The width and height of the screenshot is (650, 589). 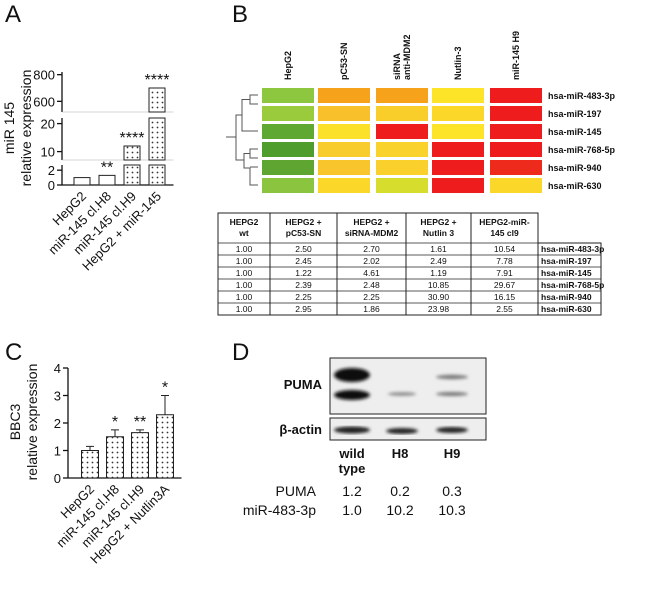 I want to click on table-cell: hsa-miR-630, so click(x=566, y=309).